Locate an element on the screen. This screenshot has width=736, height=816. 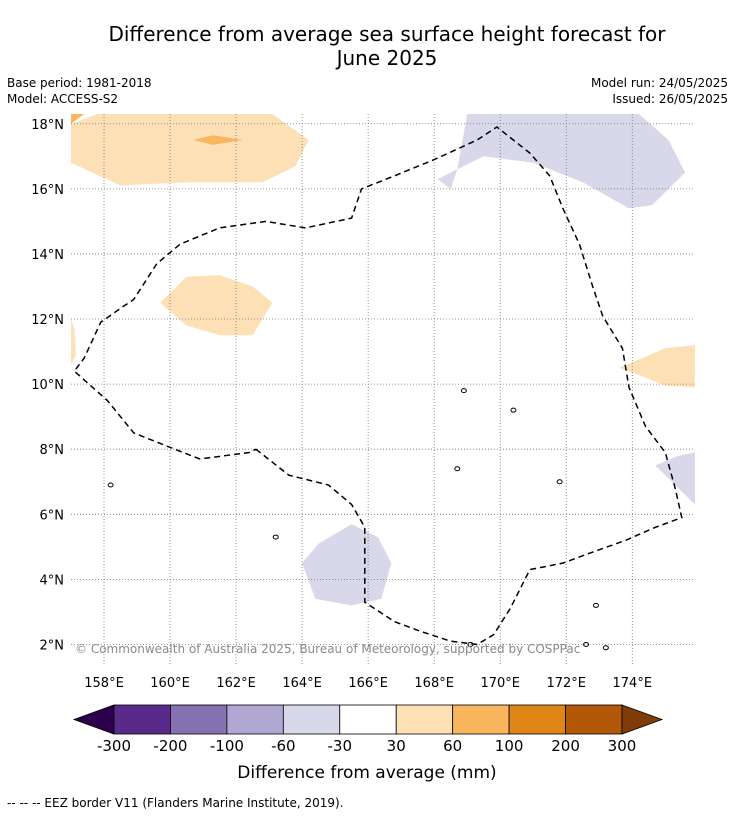
colorbar-tick-label-8: 200 is located at coordinates (565, 746).